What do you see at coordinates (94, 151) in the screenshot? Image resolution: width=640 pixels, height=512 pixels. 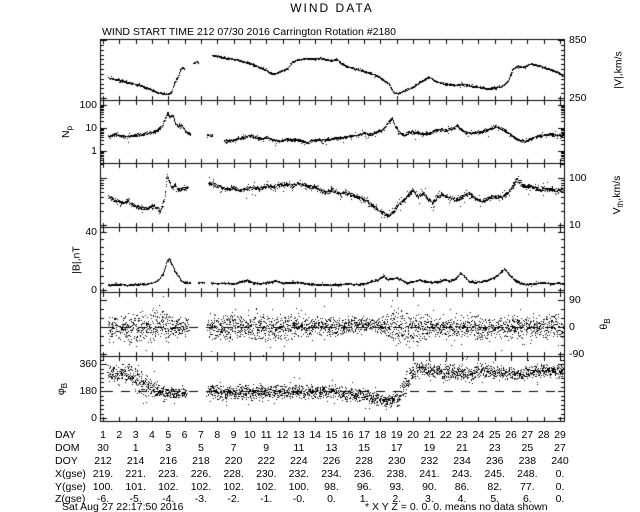 I see `y-tick-label: 1` at bounding box center [94, 151].